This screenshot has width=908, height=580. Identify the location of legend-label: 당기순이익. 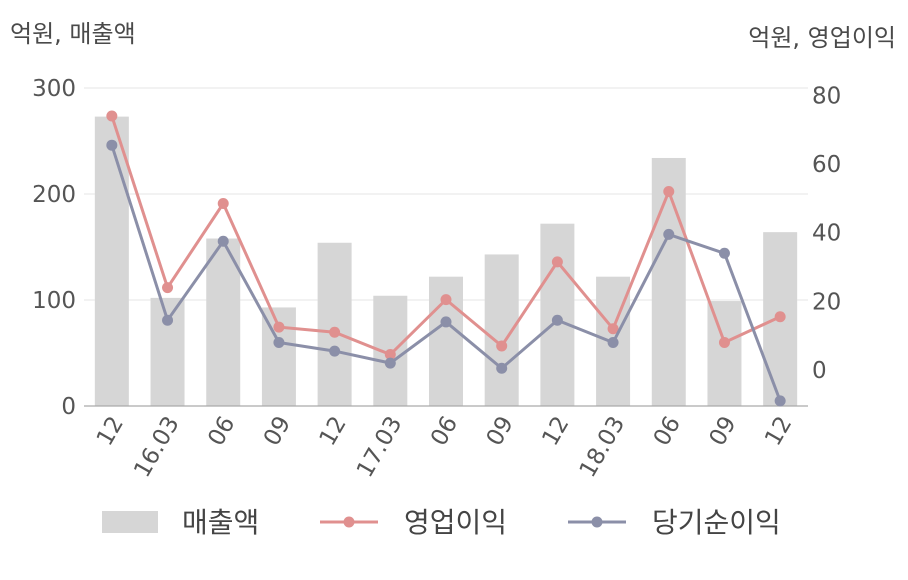
(716, 522).